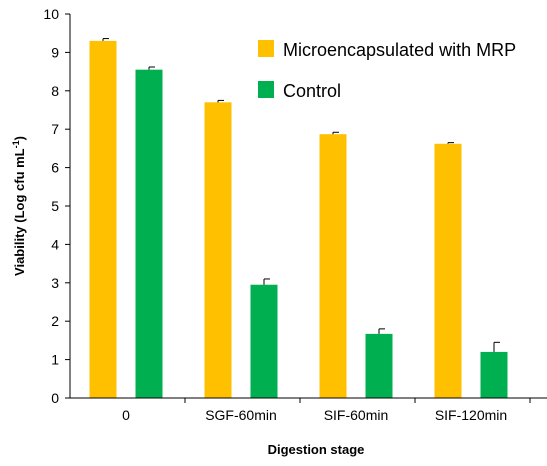 This screenshot has width=547, height=466. What do you see at coordinates (316, 449) in the screenshot?
I see `x-axis-title: Digestion stage` at bounding box center [316, 449].